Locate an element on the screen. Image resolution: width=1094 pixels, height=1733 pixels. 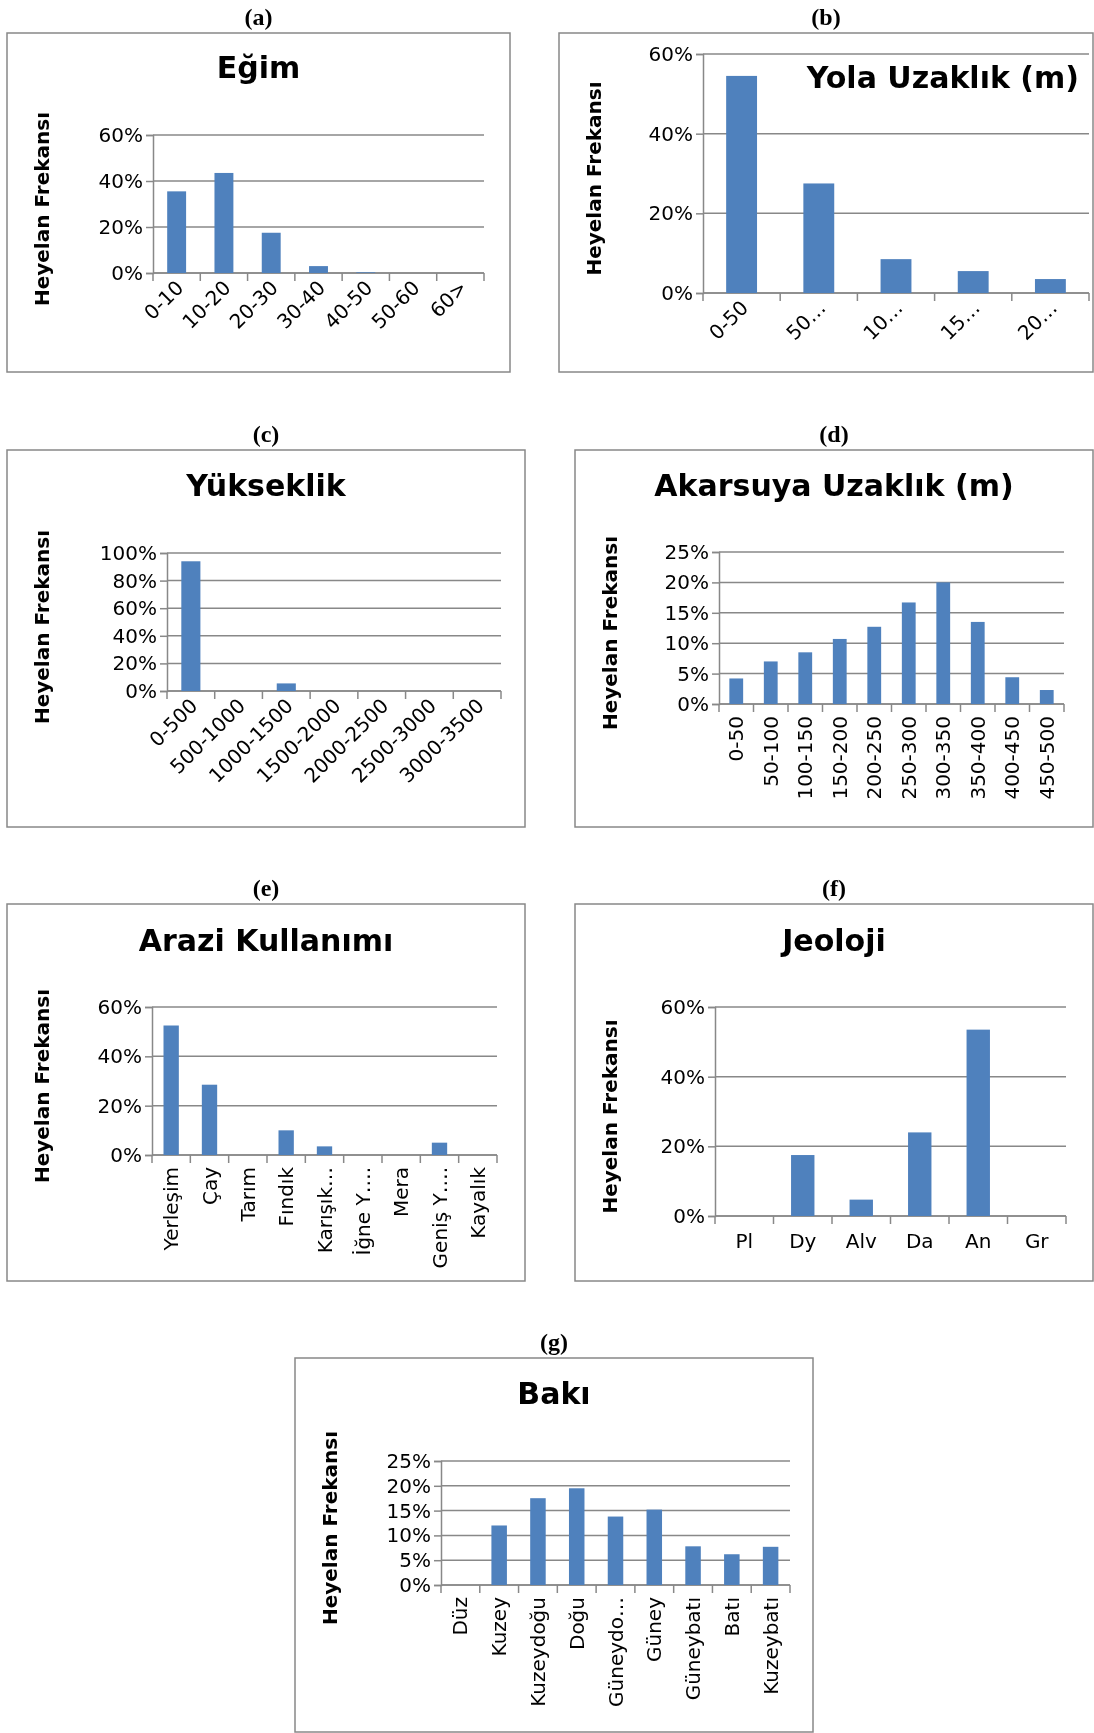
x-tick-label: 100-150 is located at coordinates (805, 758).